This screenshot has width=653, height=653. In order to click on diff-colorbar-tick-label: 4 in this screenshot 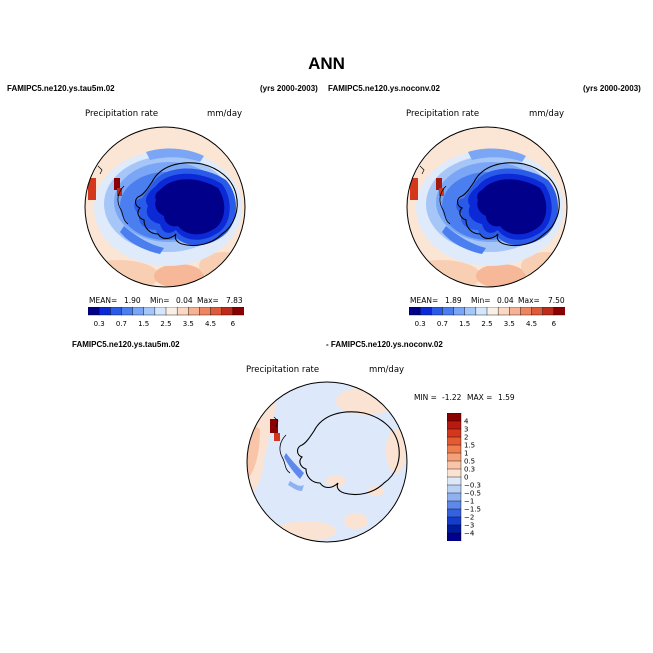, I will do `click(466, 422)`.